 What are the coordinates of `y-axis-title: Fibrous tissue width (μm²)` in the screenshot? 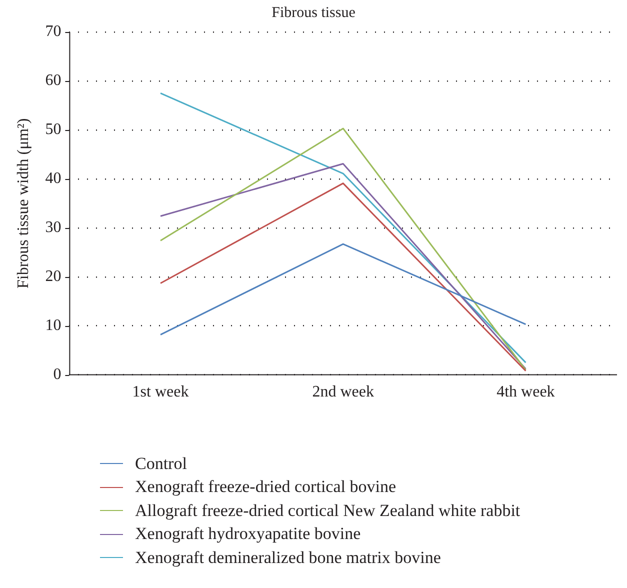 It's located at (23, 203).